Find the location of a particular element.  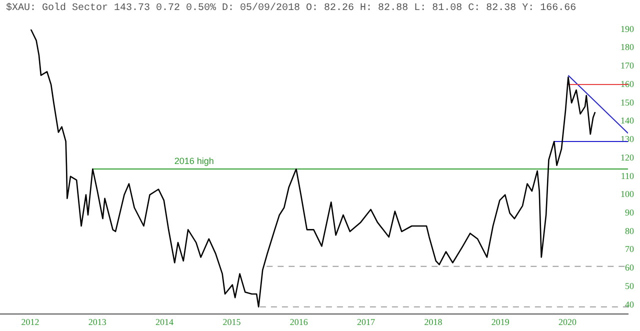

y-tick-label: 40 is located at coordinates (629, 304).